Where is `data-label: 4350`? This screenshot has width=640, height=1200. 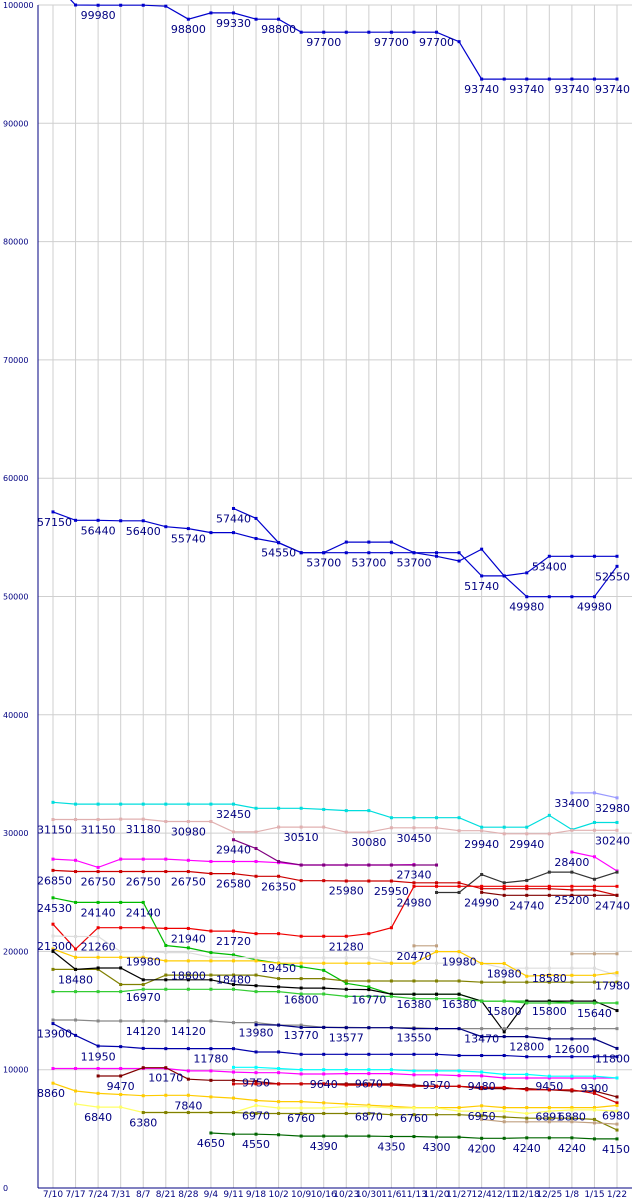 data-label: 4350 is located at coordinates (391, 1147).